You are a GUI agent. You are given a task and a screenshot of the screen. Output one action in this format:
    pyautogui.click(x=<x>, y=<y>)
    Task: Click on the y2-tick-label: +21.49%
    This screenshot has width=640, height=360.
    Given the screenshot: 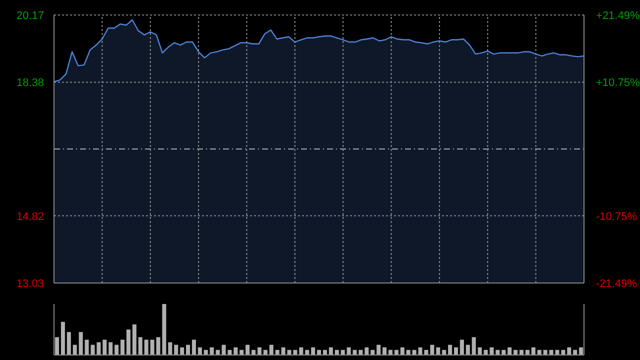 What is the action you would take?
    pyautogui.click(x=618, y=16)
    